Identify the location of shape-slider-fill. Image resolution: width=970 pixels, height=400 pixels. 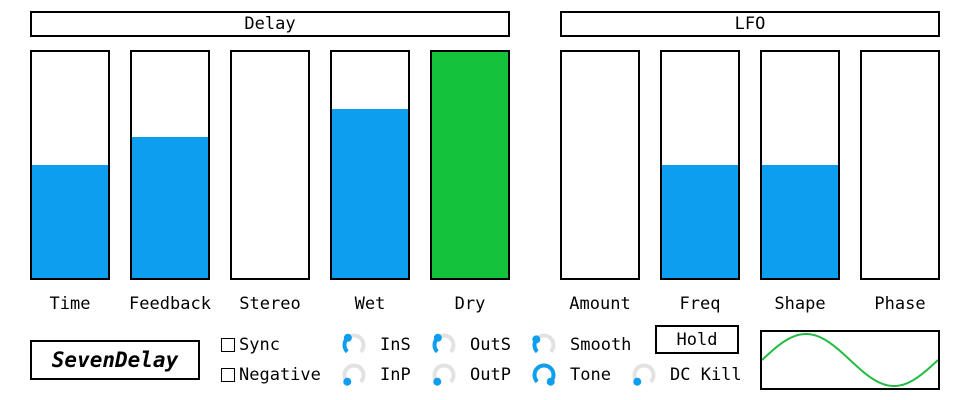
(800, 221).